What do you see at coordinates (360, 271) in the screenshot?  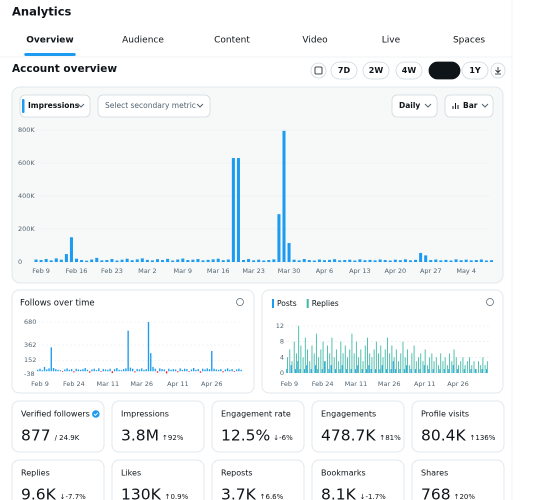 I see `x-tick-label: Apr 13` at bounding box center [360, 271].